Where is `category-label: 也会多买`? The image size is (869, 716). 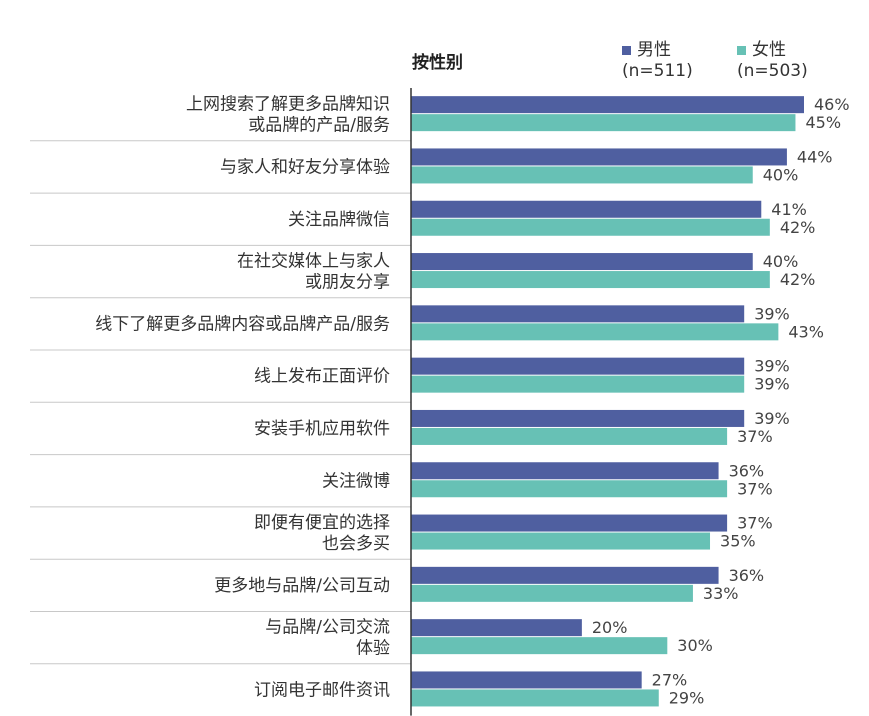
category-label: 也会多买 is located at coordinates (356, 544).